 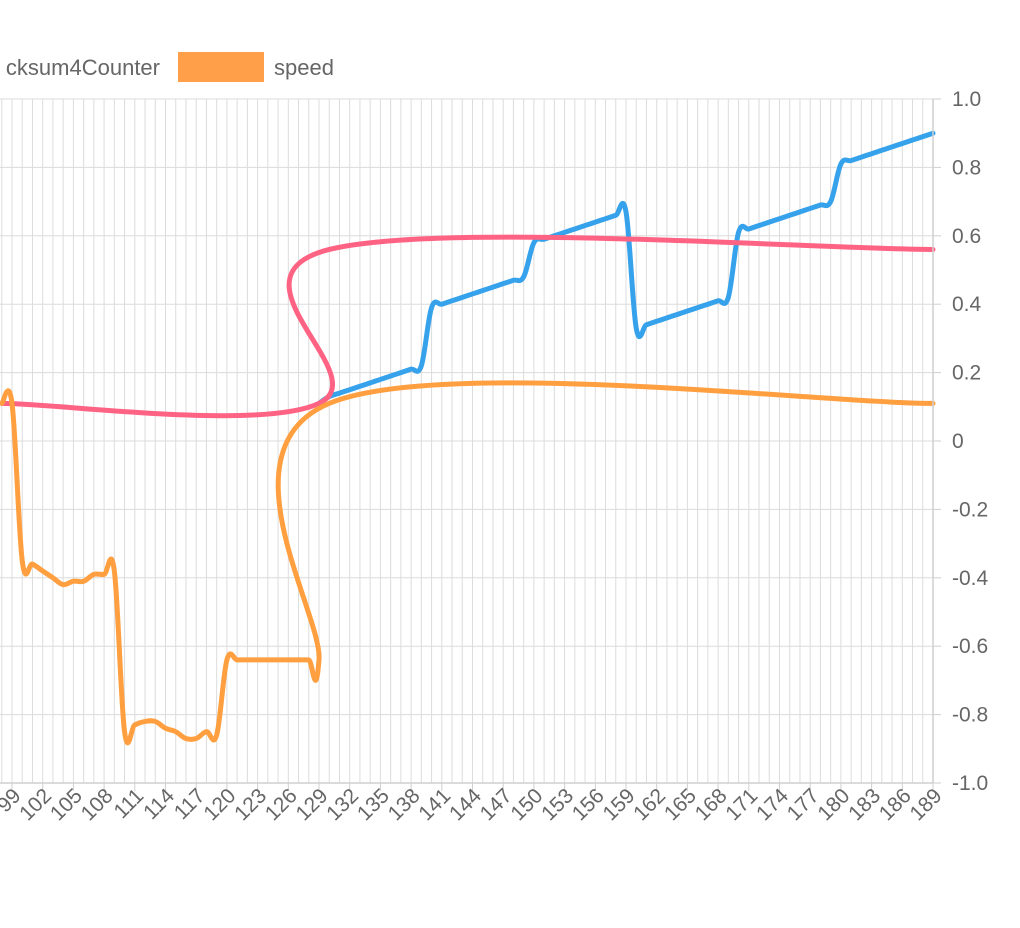 What do you see at coordinates (970, 646) in the screenshot?
I see `y-tick-label: -0.6` at bounding box center [970, 646].